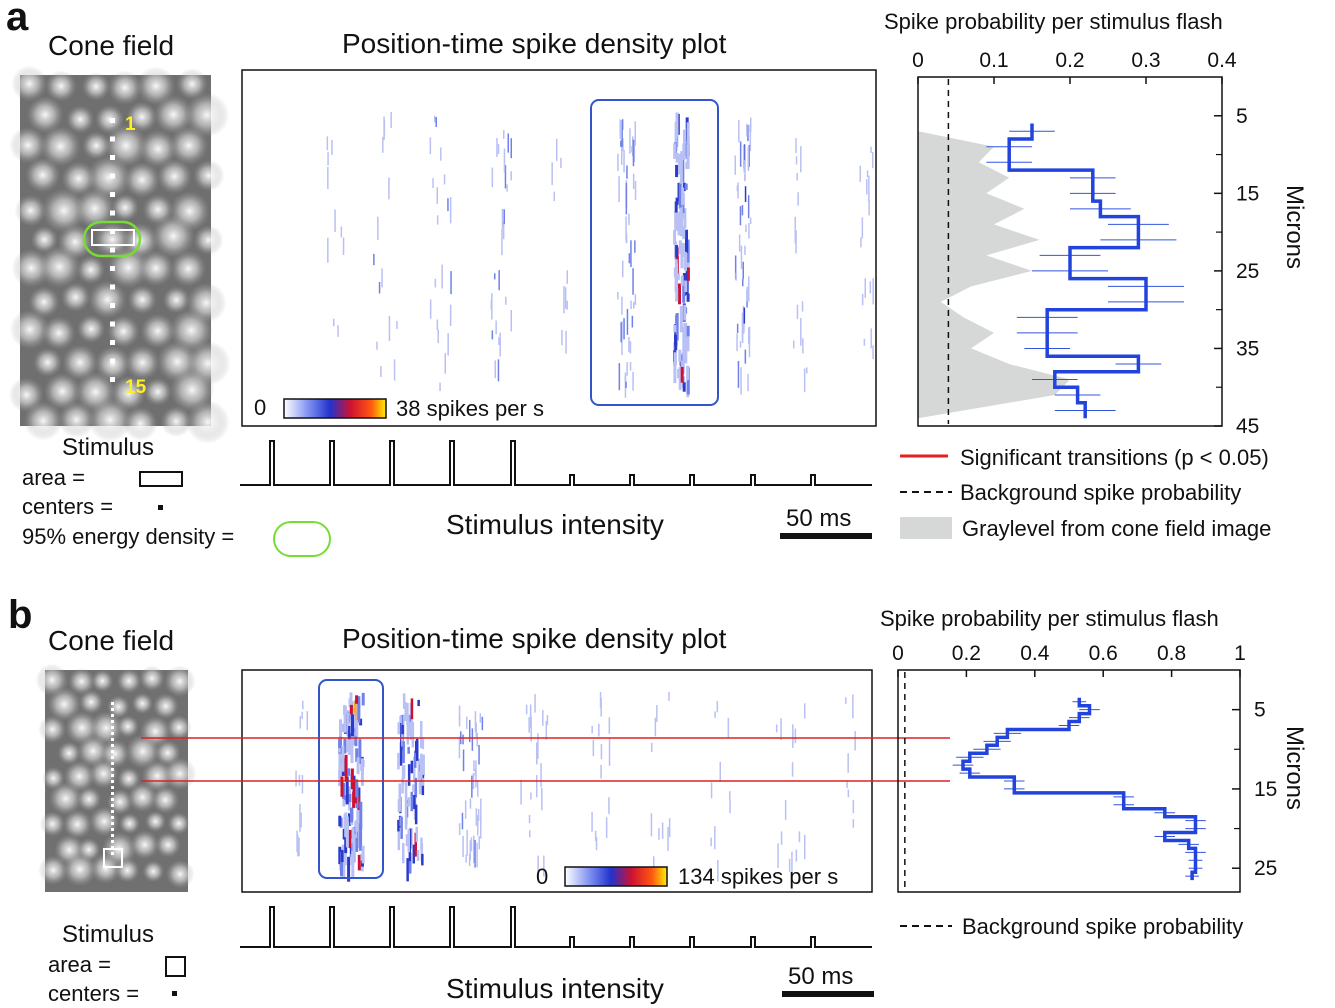  I want to click on x-tick-label: 0, so click(898, 653).